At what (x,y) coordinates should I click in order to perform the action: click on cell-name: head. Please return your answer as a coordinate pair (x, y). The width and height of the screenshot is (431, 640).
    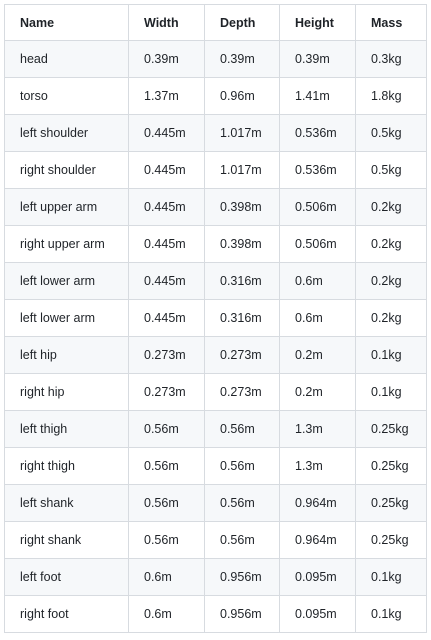
    Looking at the image, I should click on (66, 59).